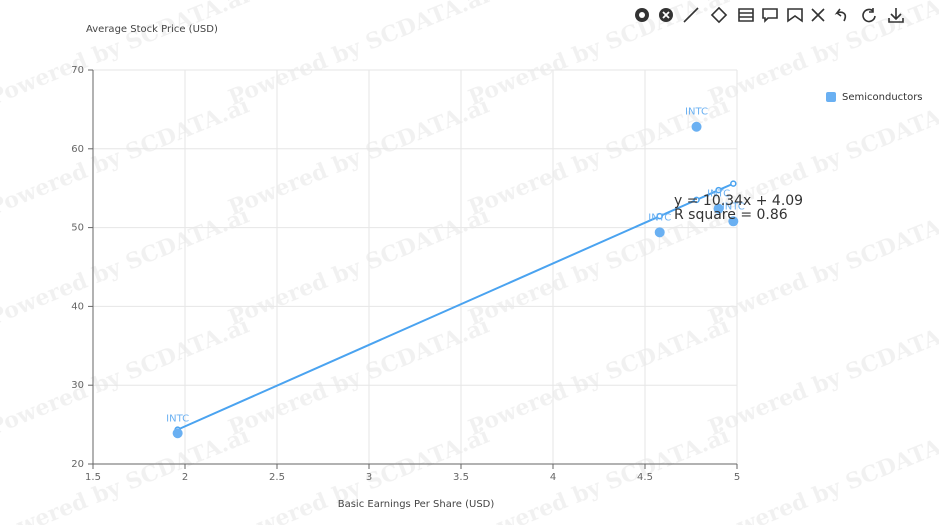 The image size is (939, 525). Describe the element at coordinates (553, 477) in the screenshot. I see `x-tick-label: 4` at that location.